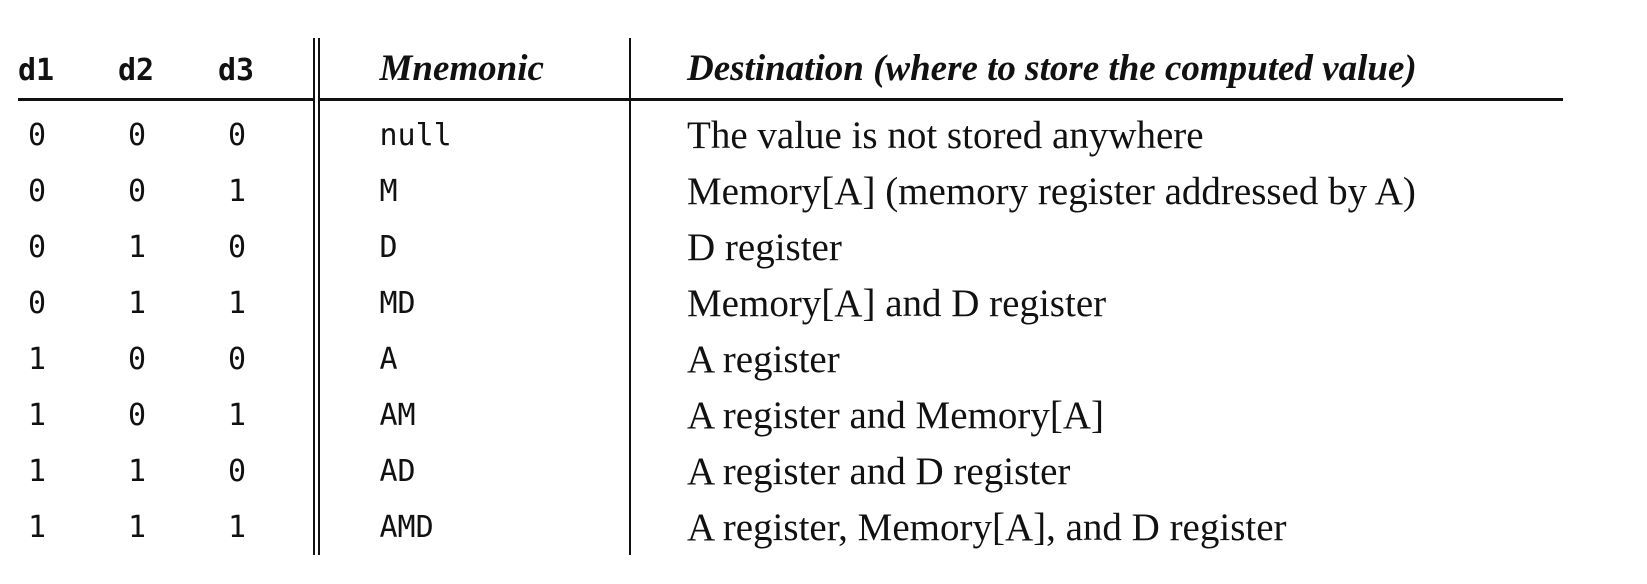 Image resolution: width=1647 pixels, height=584 pixels. What do you see at coordinates (987, 527) in the screenshot?
I see `cell-destination: A register, Memory[A], and D register` at bounding box center [987, 527].